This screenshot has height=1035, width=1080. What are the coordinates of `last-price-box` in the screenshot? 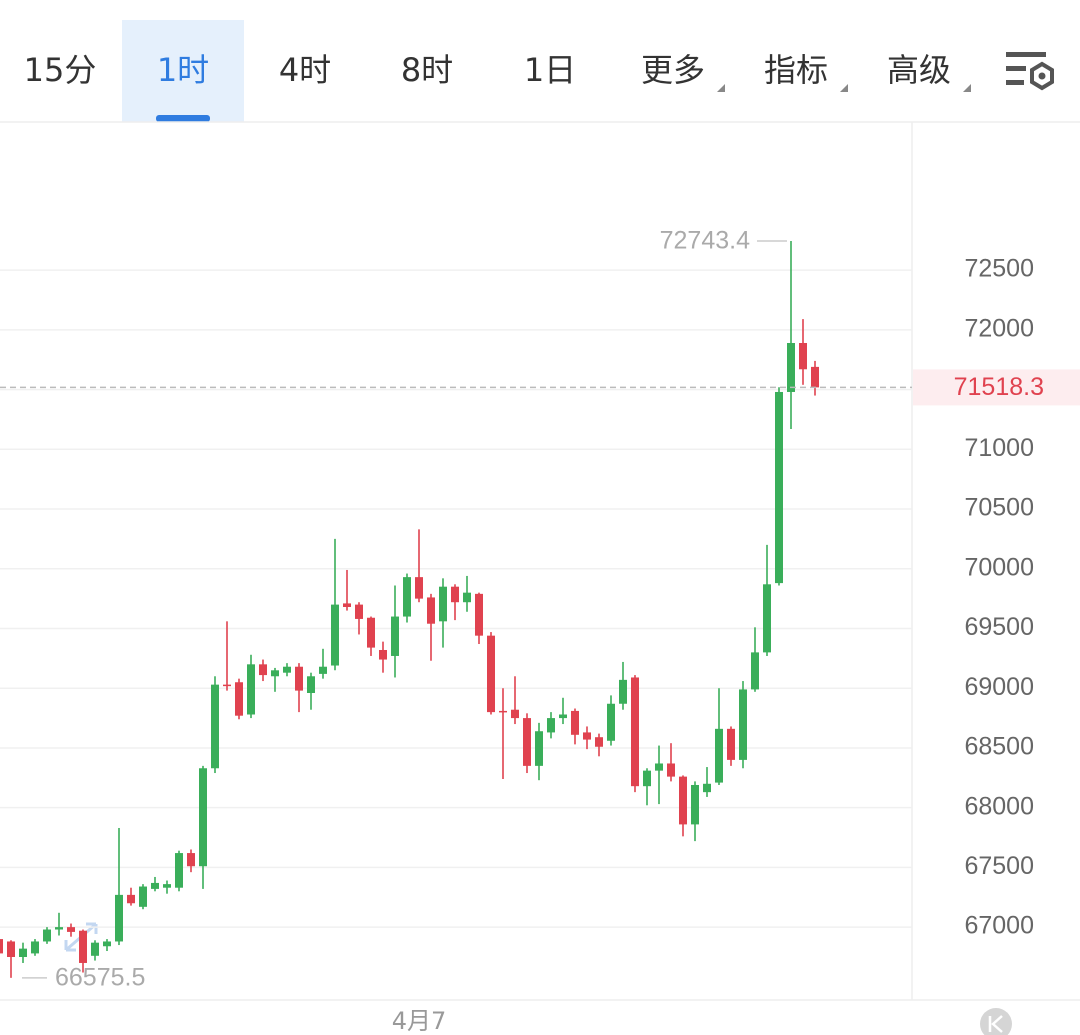 It's located at (996, 387).